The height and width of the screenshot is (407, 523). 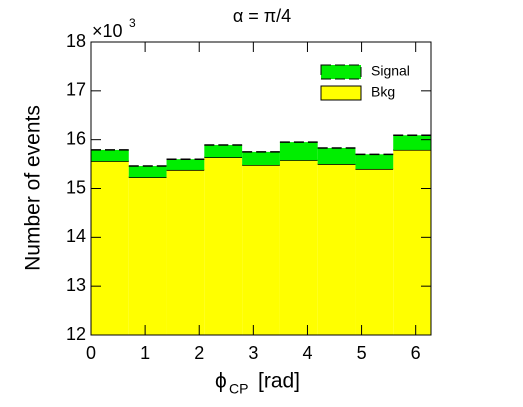 I want to click on y-tick-label: 12, so click(x=76, y=334).